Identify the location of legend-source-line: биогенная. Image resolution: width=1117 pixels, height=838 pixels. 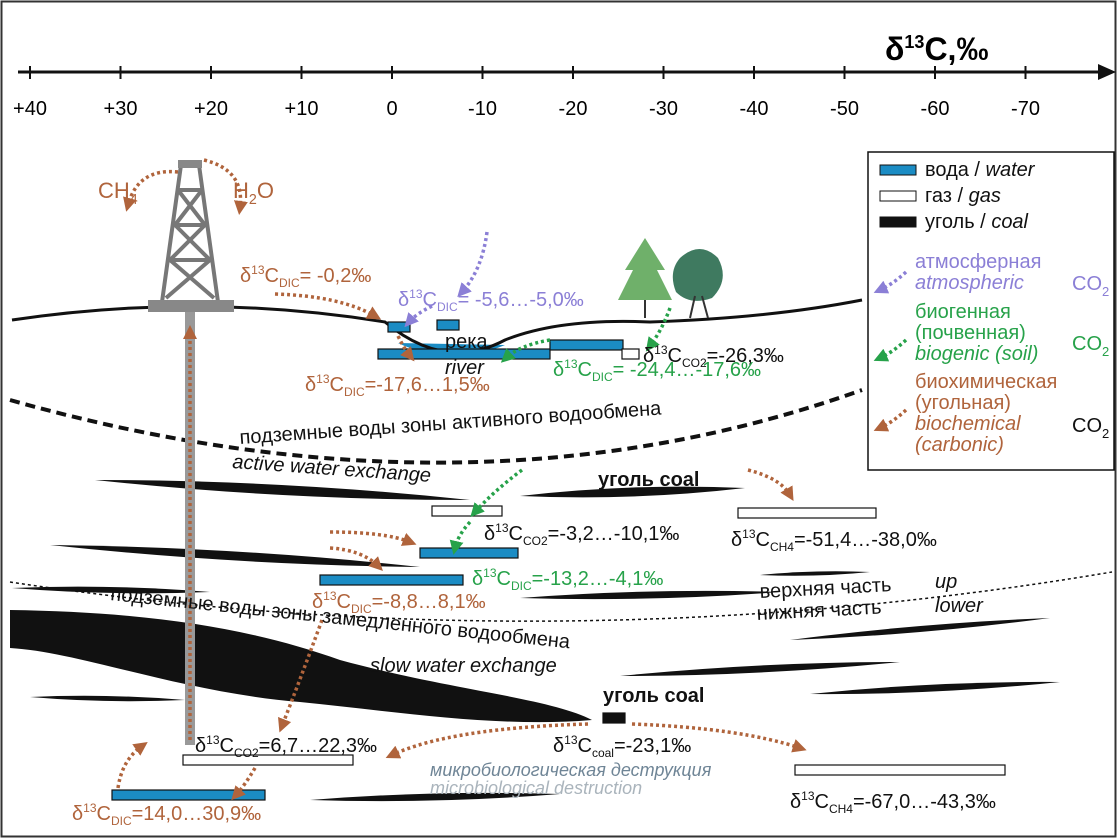
(963, 312).